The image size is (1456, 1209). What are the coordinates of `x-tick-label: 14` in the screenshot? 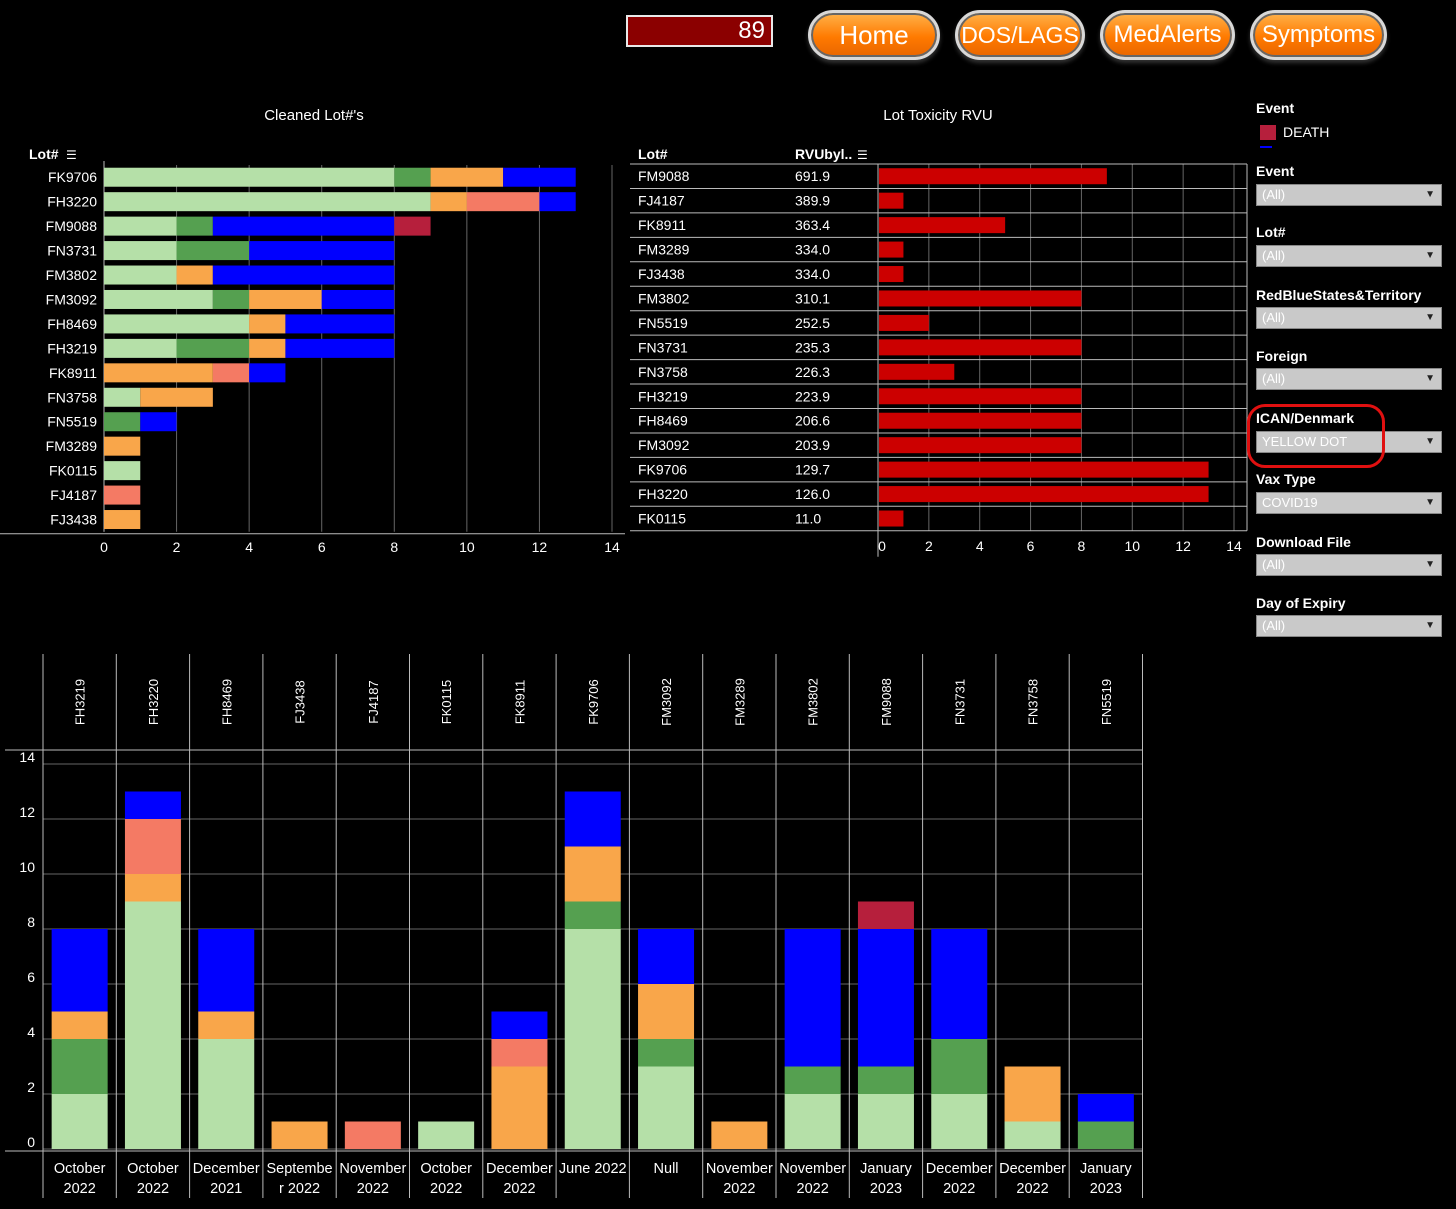 It's located at (612, 547).